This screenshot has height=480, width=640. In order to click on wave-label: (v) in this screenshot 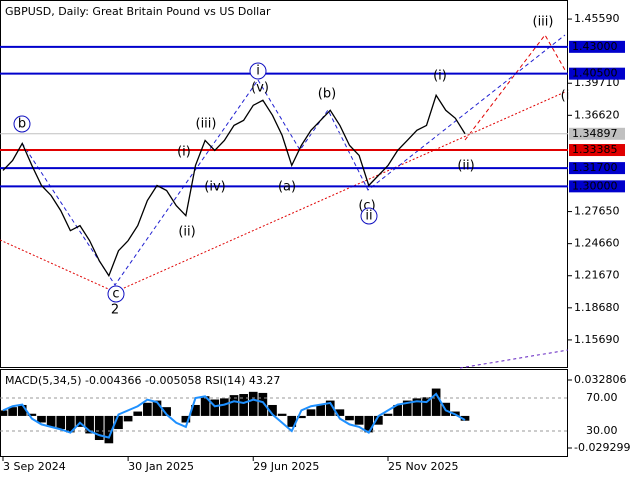, I will do `click(260, 88)`.